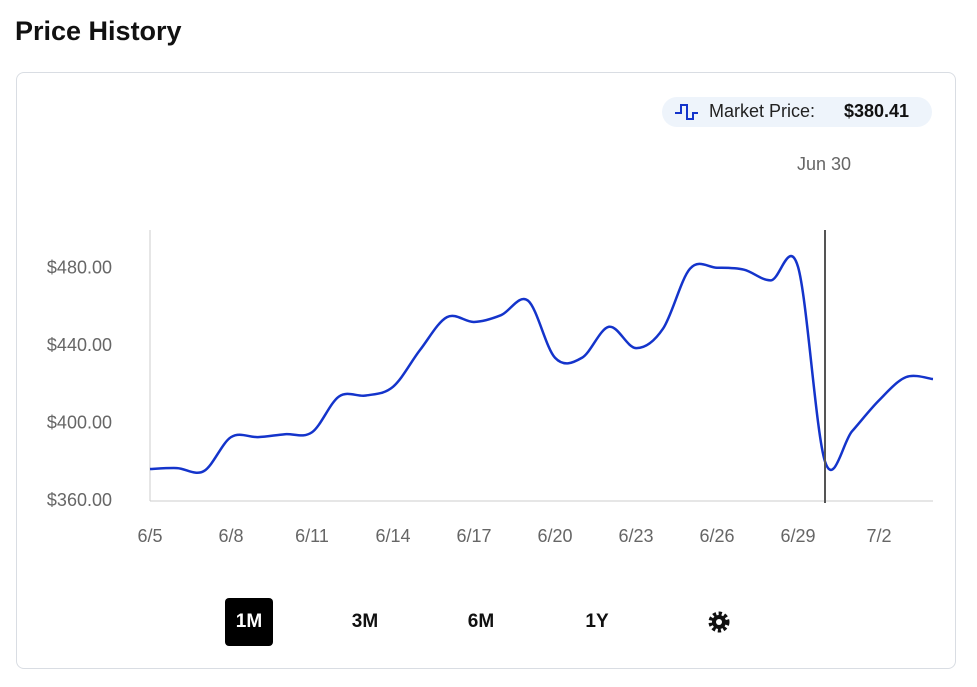  Describe the element at coordinates (230, 536) in the screenshot. I see `x-tick-label: 6/8` at that location.